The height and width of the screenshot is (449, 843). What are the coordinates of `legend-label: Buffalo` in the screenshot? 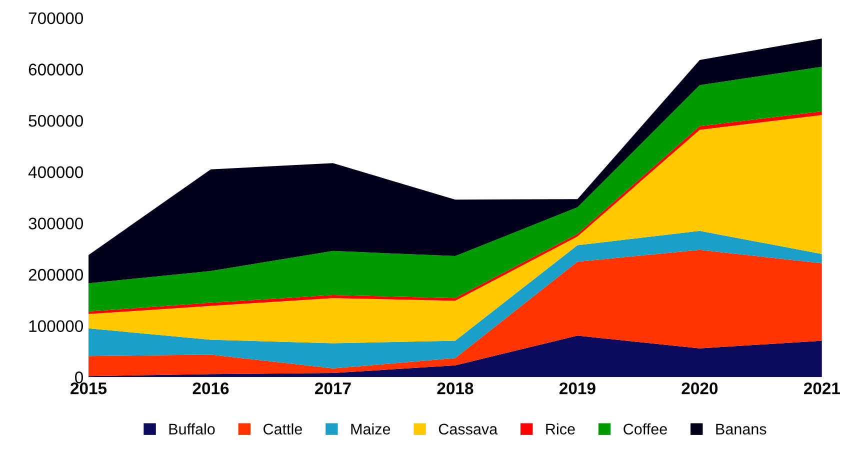 It's located at (192, 429).